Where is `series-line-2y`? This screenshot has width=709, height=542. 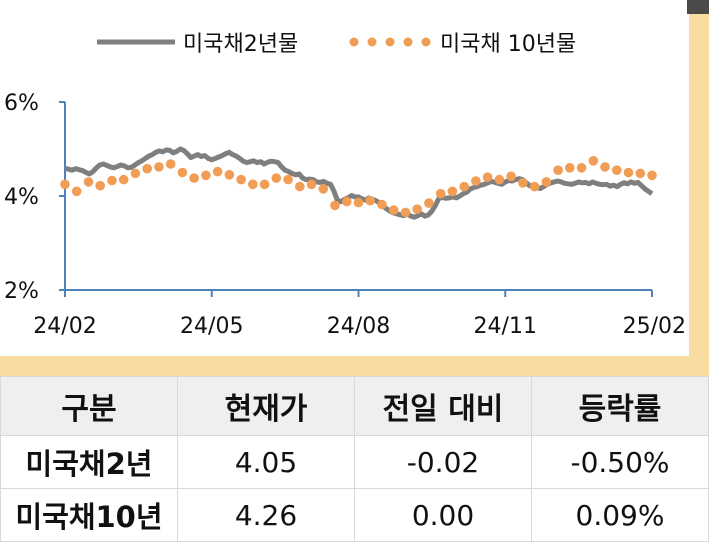
series-line-2y is located at coordinates (359, 183).